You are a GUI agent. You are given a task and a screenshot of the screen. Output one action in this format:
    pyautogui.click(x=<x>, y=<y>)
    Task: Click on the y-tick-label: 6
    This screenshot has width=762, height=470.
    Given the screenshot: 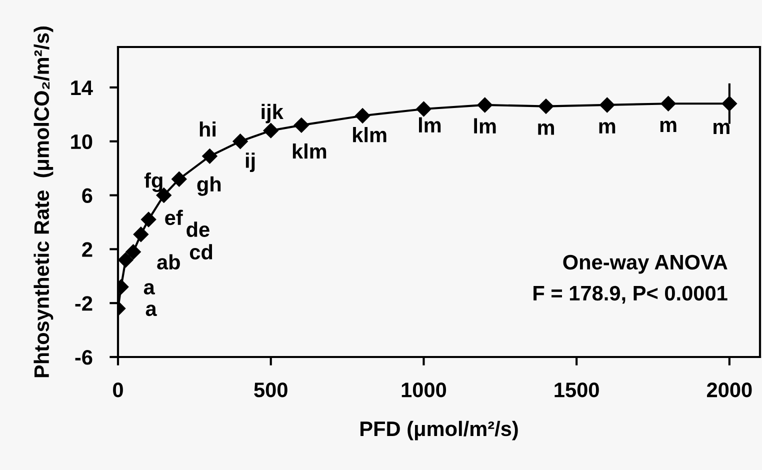 What is the action you would take?
    pyautogui.click(x=87, y=196)
    